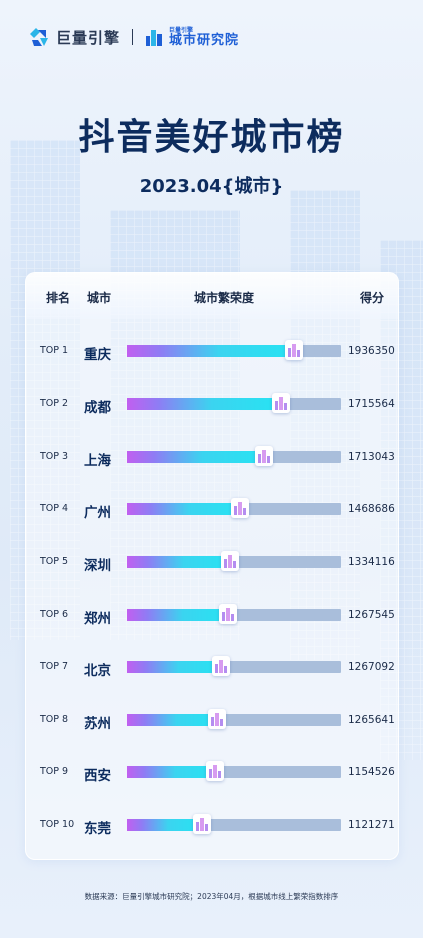 The width and height of the screenshot is (423, 938). I want to click on city-name: 北京, so click(97, 671).